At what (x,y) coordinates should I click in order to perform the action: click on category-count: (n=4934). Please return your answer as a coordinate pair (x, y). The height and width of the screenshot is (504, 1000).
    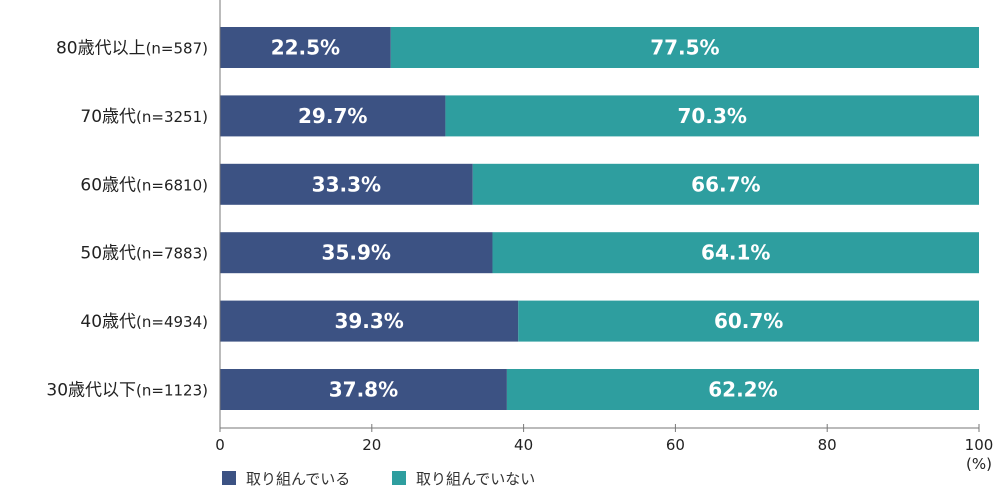
    Looking at the image, I should click on (172, 322).